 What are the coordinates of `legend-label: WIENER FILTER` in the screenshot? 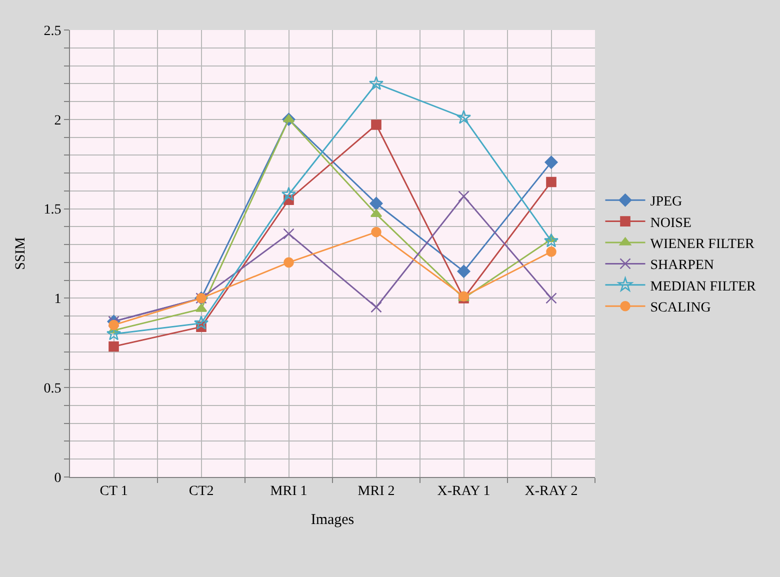 It's located at (702, 244).